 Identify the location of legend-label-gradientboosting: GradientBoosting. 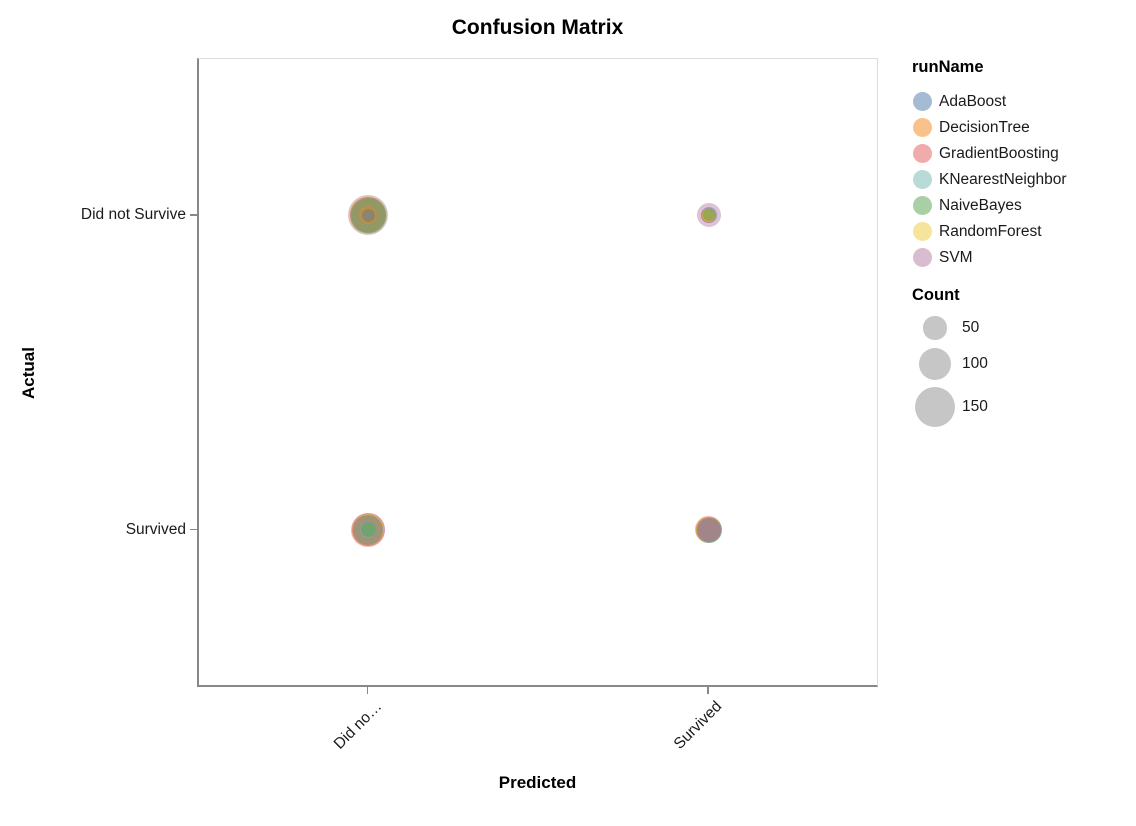
(999, 153).